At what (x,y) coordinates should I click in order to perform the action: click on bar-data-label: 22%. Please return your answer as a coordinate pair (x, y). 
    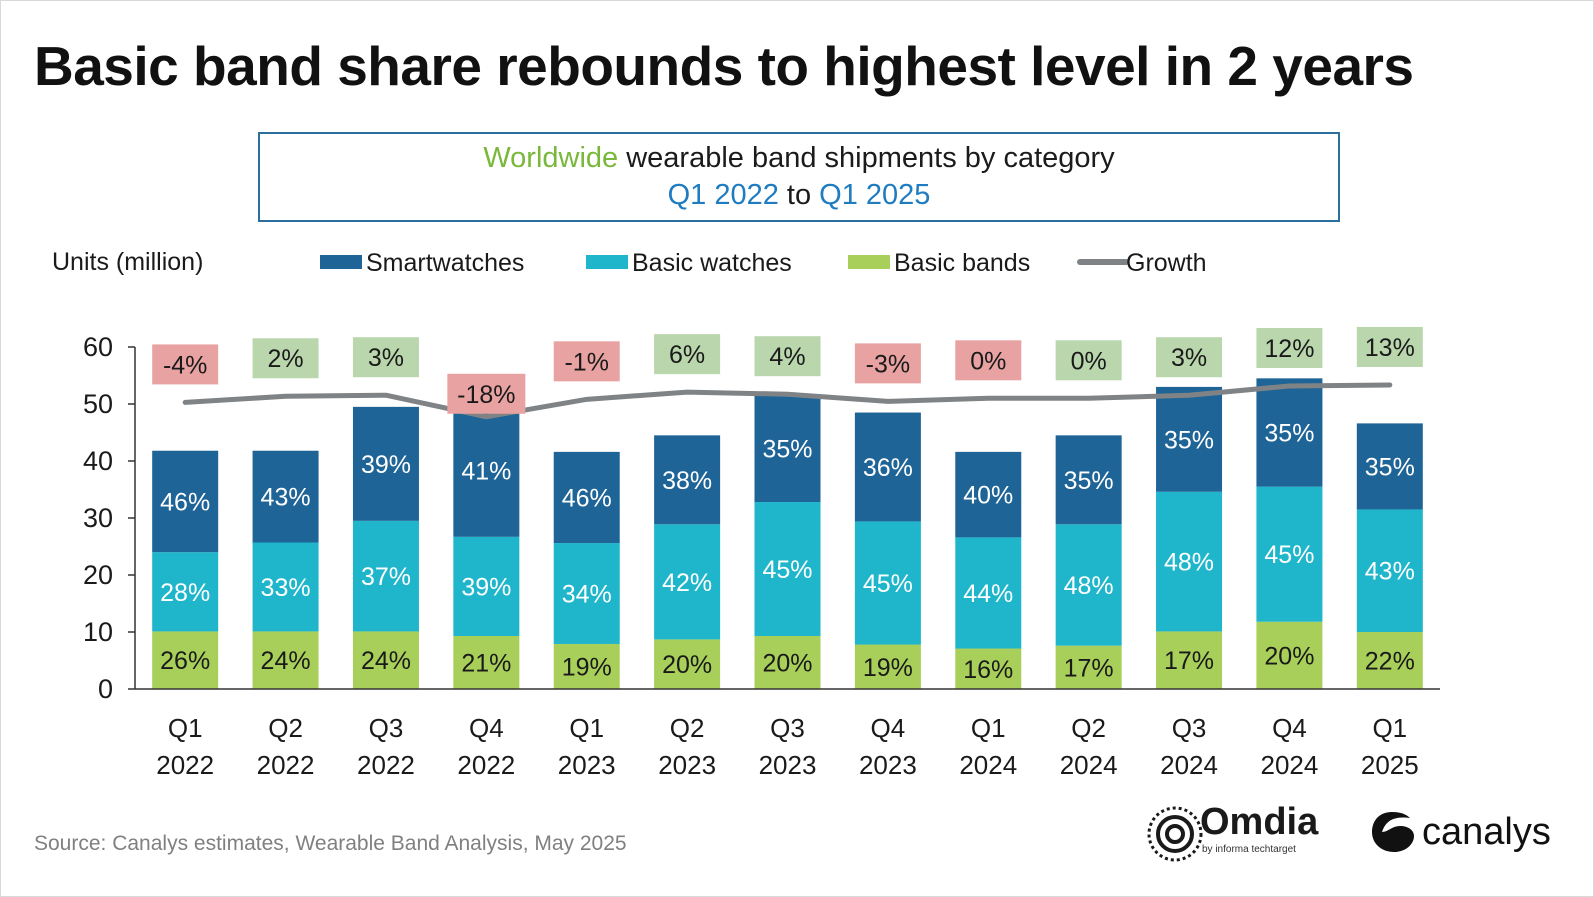
    Looking at the image, I should click on (1390, 662).